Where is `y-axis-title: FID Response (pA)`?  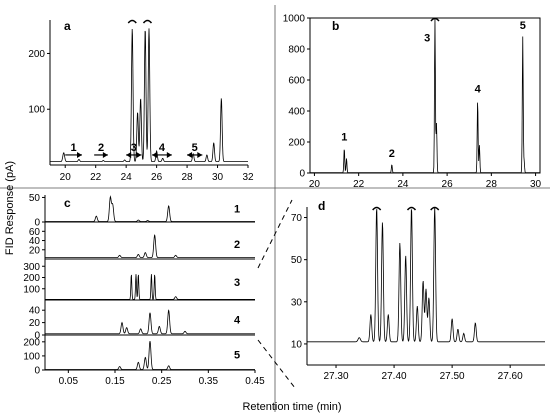 y-axis-title: FID Response (pA) is located at coordinates (10, 208).